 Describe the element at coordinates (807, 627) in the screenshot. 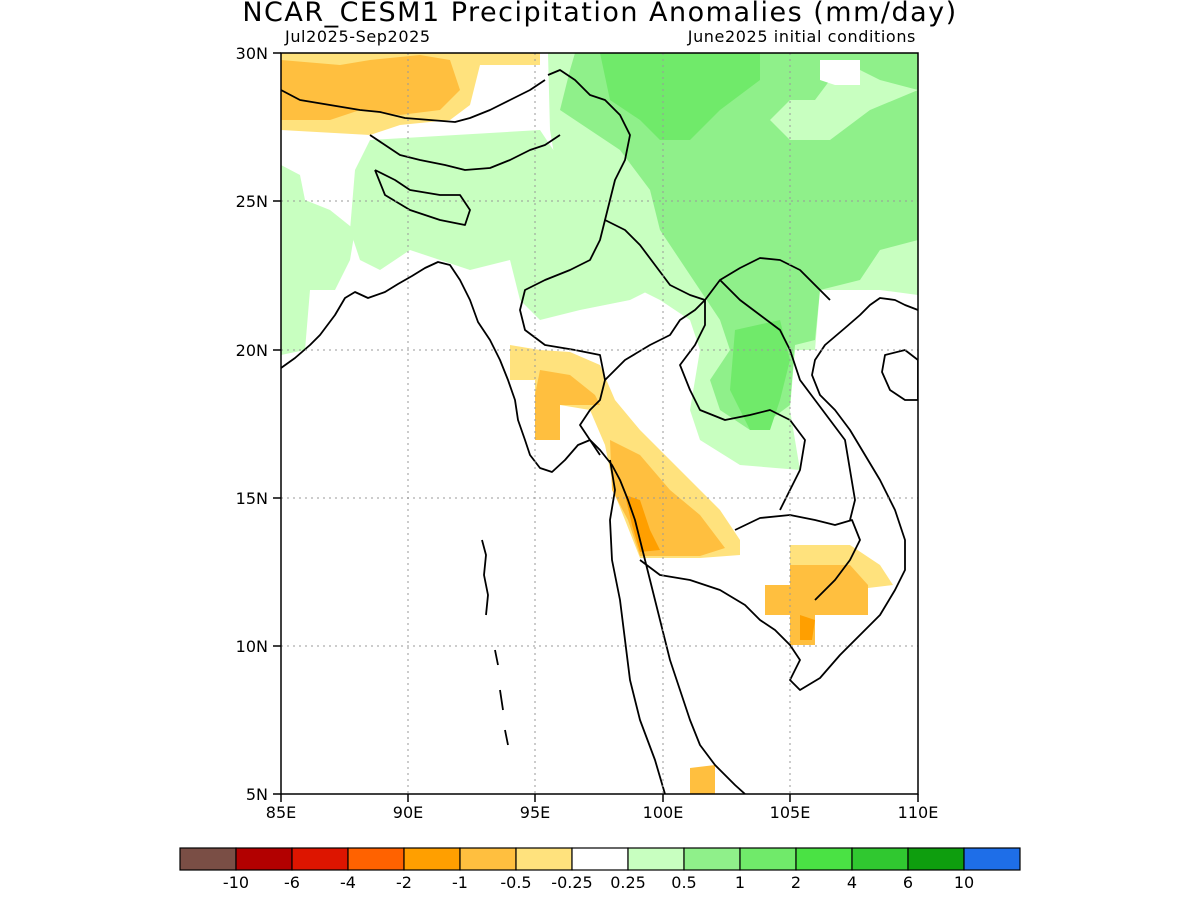

I see `anomaly-region-dark-orange-cambodia` at that location.